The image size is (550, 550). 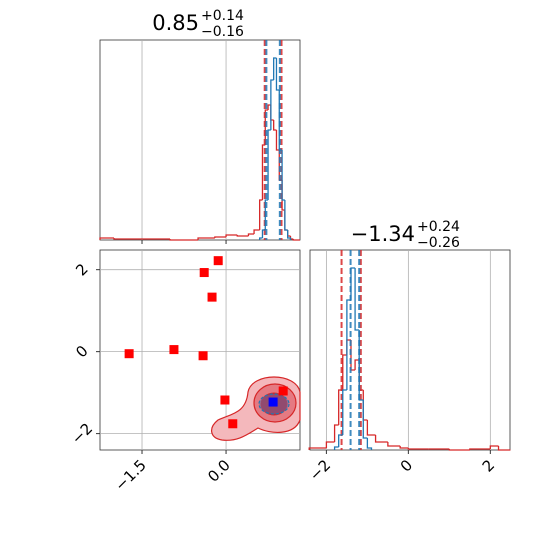 I want to click on title-upper: +0.14, so click(x=222, y=16).